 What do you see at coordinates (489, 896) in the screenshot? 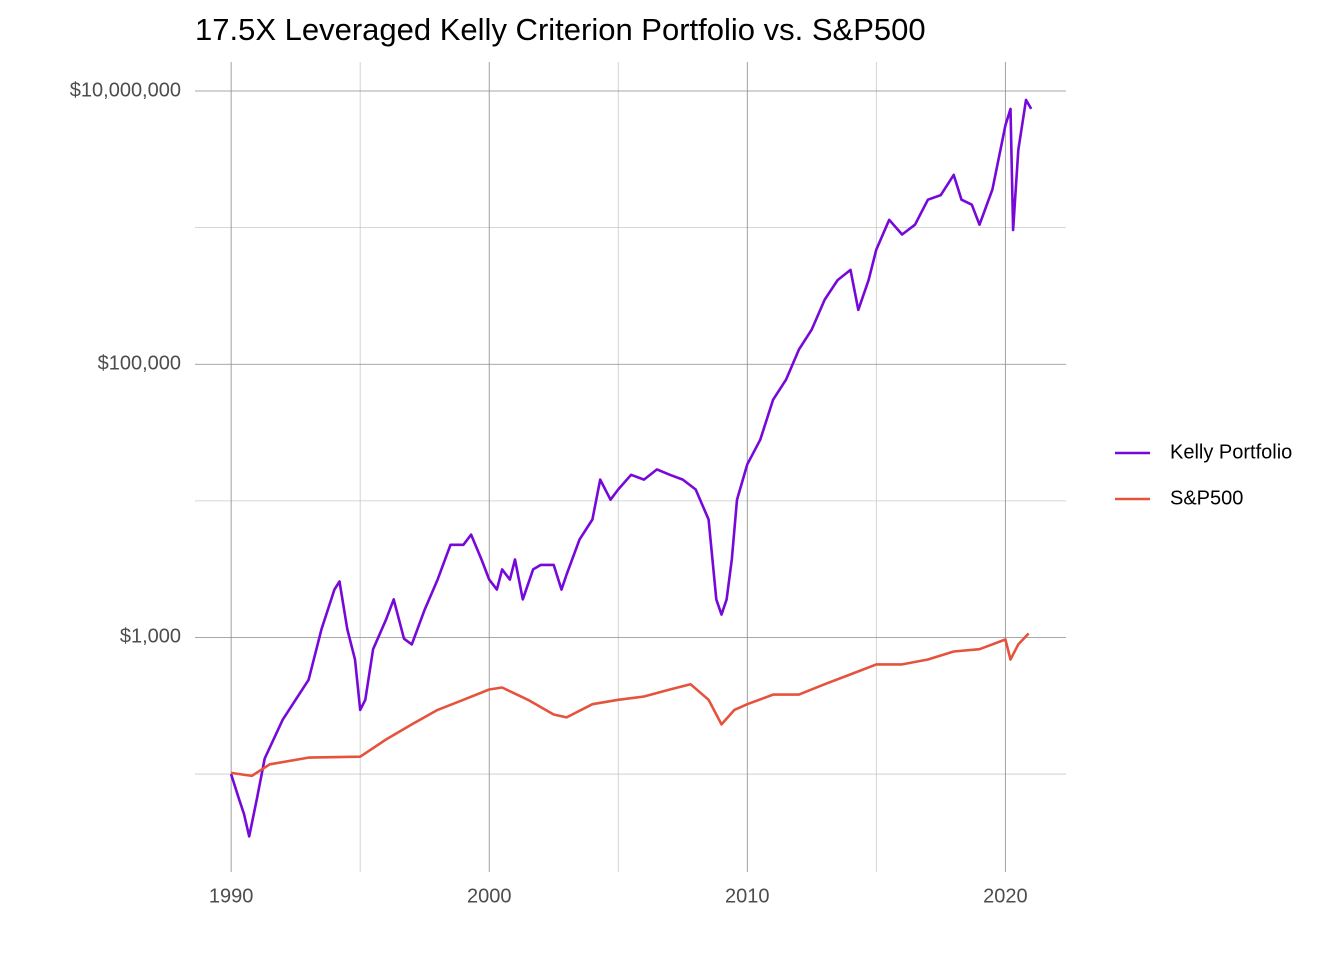
I see `x-tick-label: 2000` at bounding box center [489, 896].